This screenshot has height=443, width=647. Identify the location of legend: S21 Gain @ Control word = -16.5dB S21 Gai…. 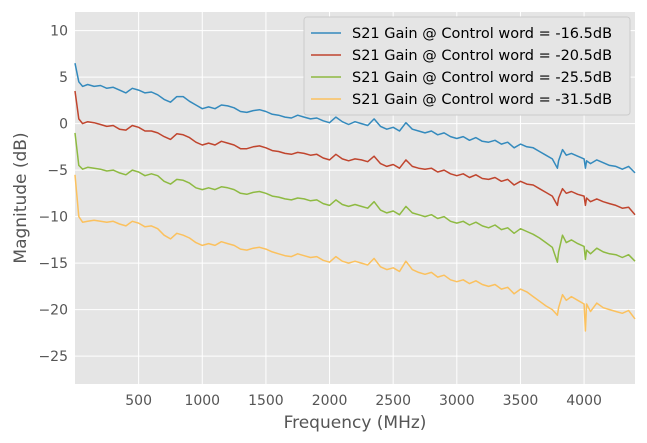
(467, 66).